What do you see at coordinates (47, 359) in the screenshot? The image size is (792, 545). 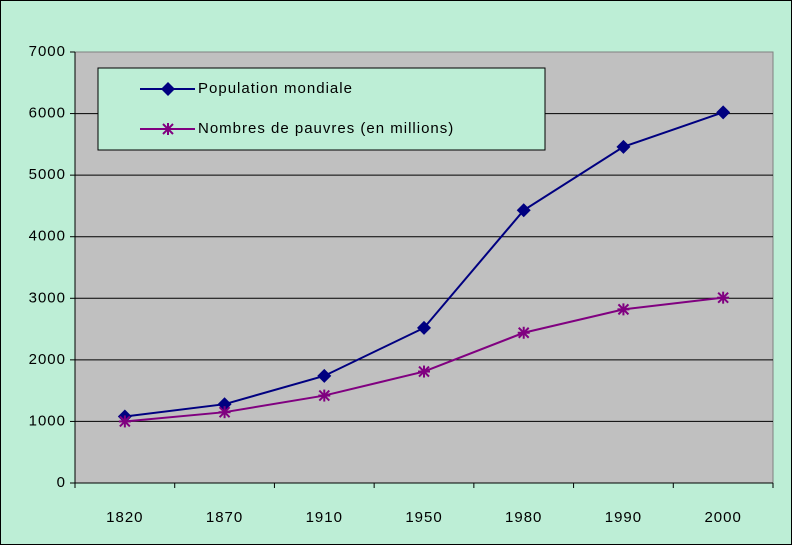 I see `y-tick-label: 2000` at bounding box center [47, 359].